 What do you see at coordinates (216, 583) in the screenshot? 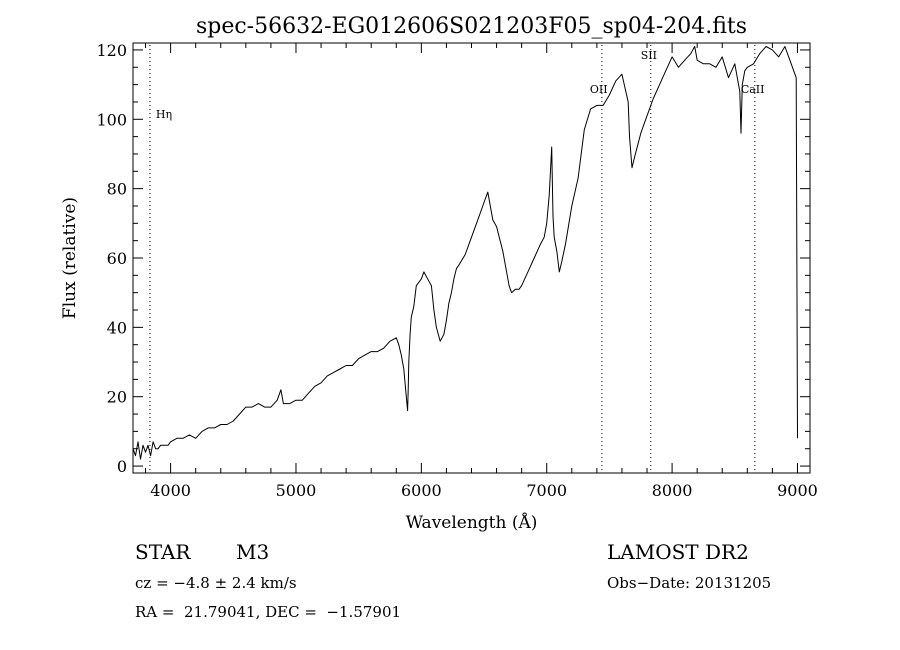
I see `redshift-velocity: cz = −4.8 ± 2.4 km/s` at bounding box center [216, 583].